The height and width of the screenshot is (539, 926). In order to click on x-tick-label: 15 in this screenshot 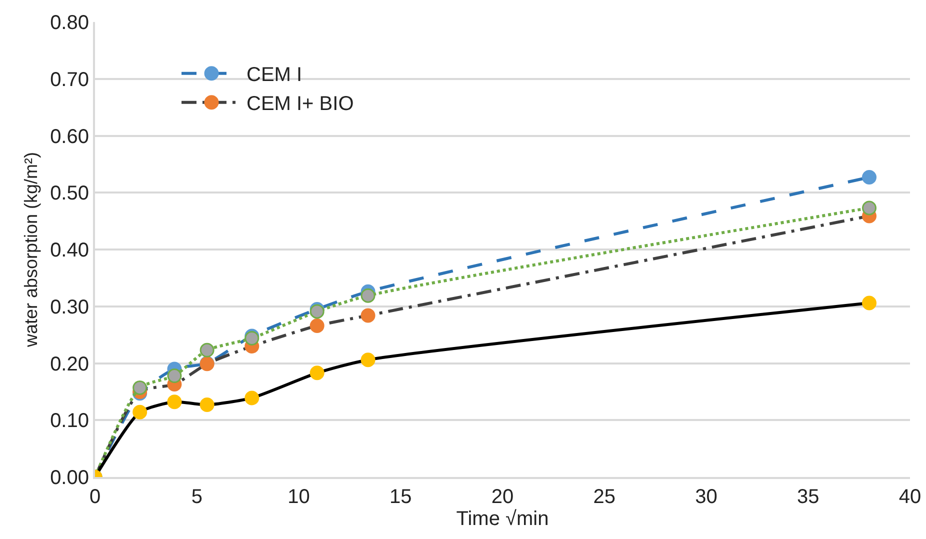, I will do `click(401, 497)`.